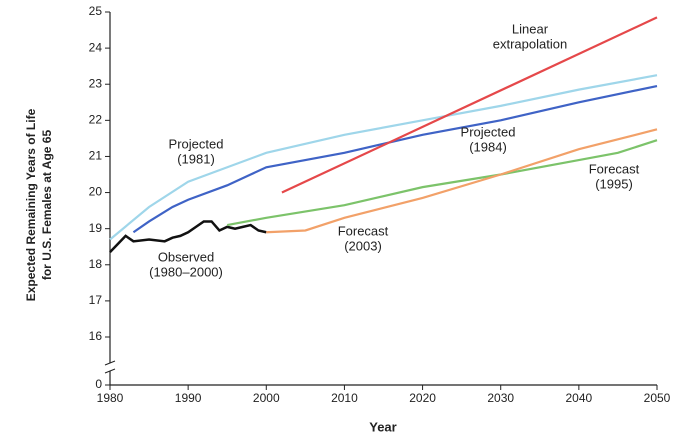 The height and width of the screenshot is (447, 688). I want to click on y-tick-label: 18, so click(96, 264).